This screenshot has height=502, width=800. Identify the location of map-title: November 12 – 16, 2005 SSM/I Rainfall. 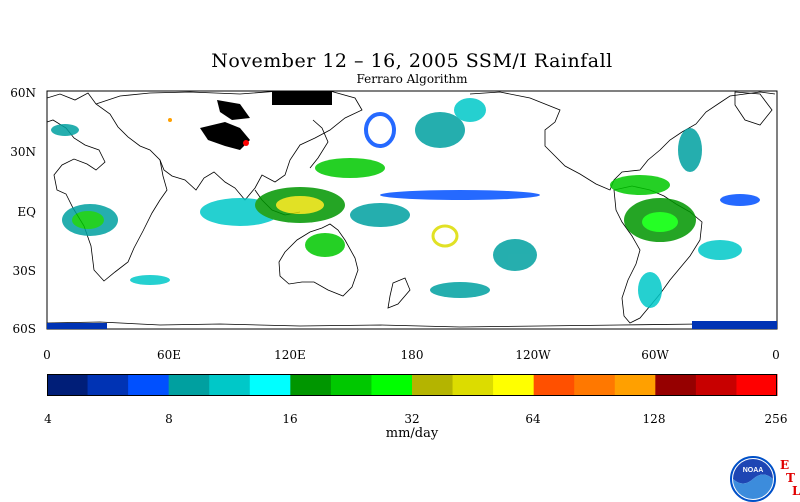
(412, 61).